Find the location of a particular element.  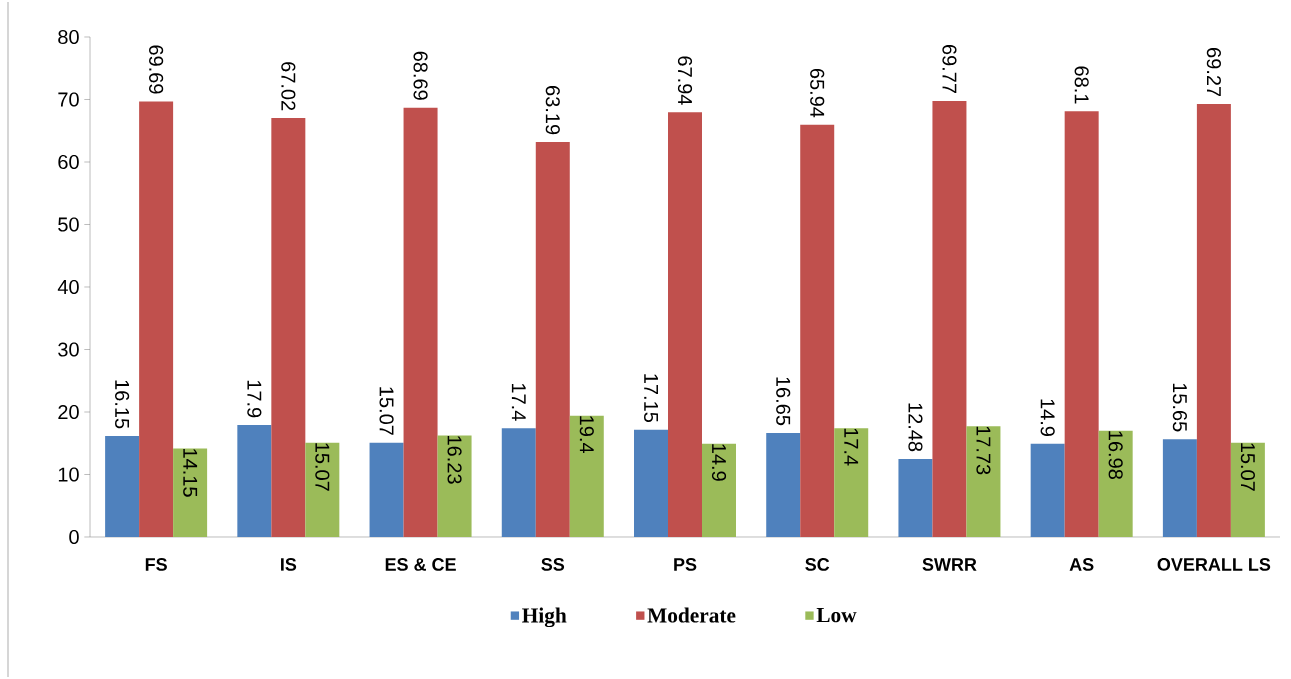

data-label: 69.69 is located at coordinates (156, 69).